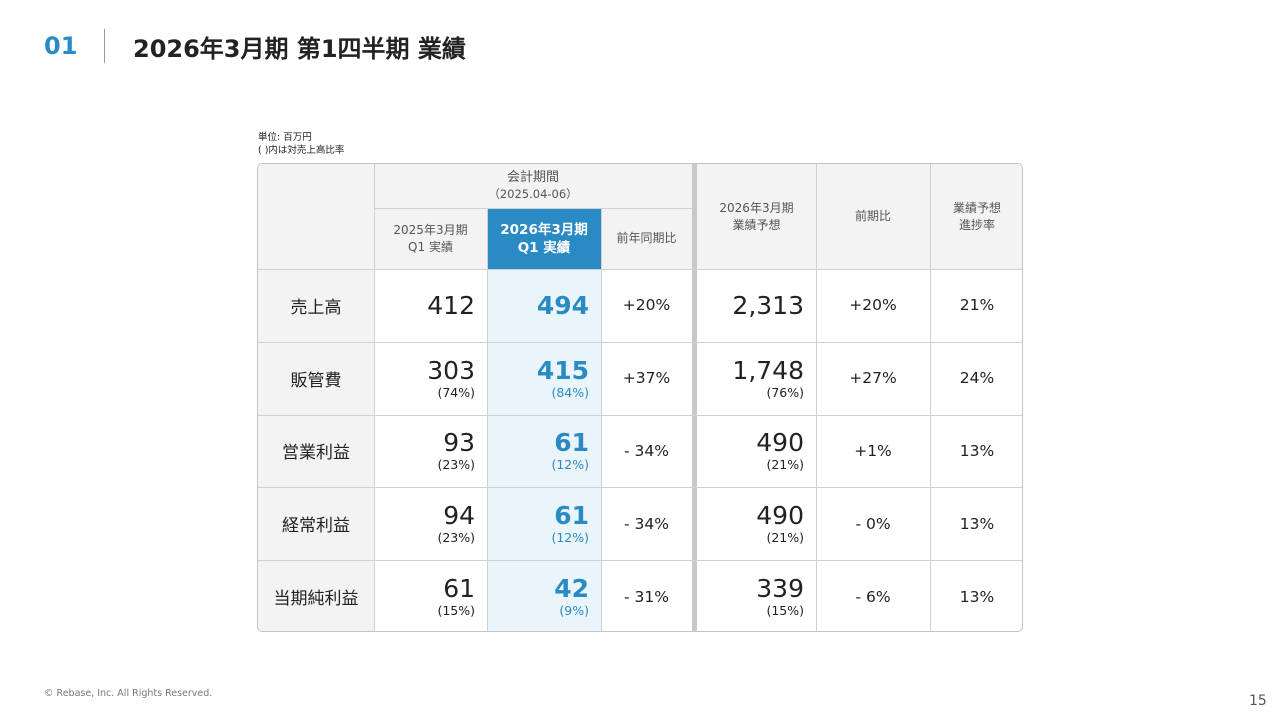 This screenshot has height=720, width=1280. I want to click on yoy-cell: +20%, so click(646, 305).